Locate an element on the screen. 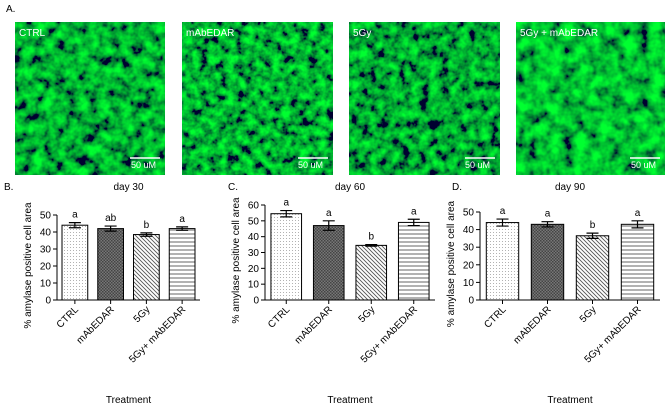  chart-title: day 30 is located at coordinates (128, 187).